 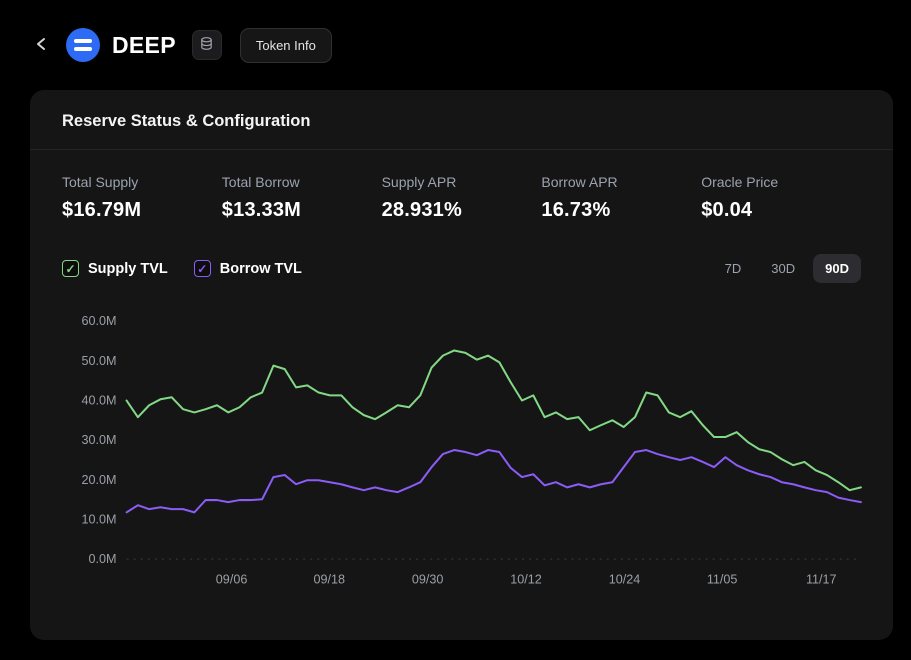 I want to click on x-axis-tick: 09/06, so click(x=232, y=579).